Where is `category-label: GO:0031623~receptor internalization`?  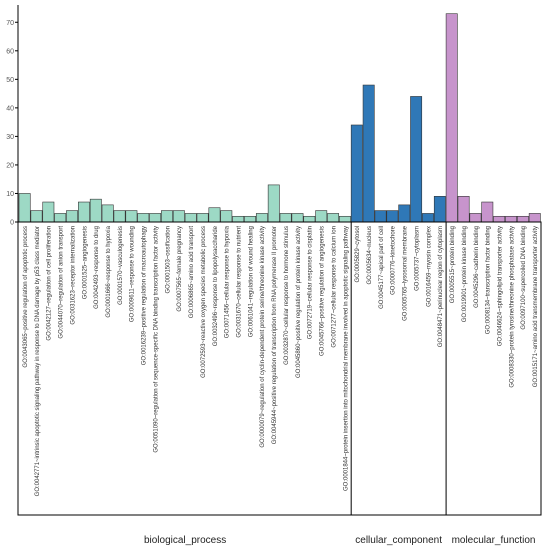 category-label: GO:0031623~receptor internalization is located at coordinates (73, 275).